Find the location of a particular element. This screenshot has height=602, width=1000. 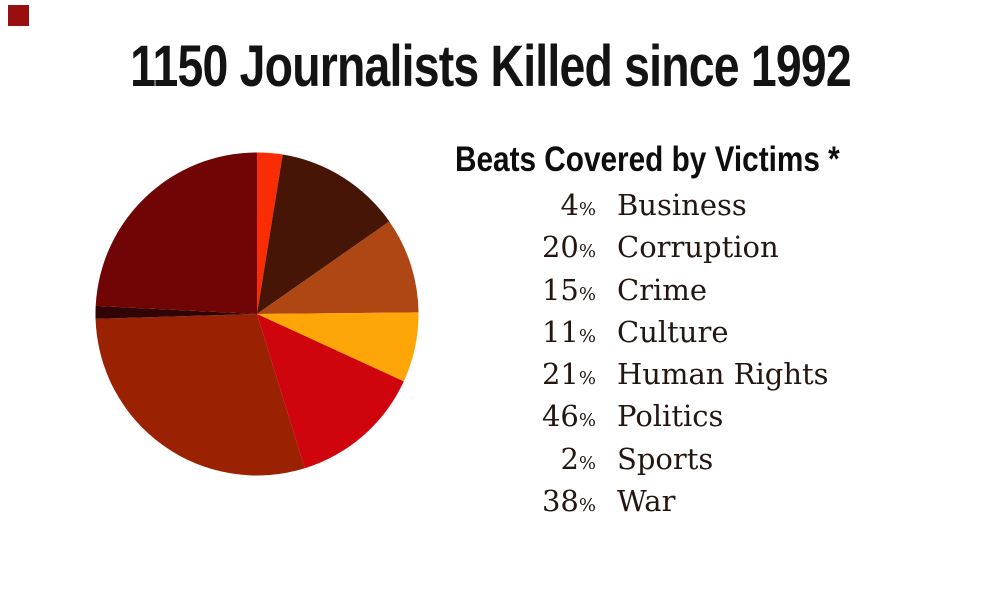

pie-slice-corruption is located at coordinates (323, 234).